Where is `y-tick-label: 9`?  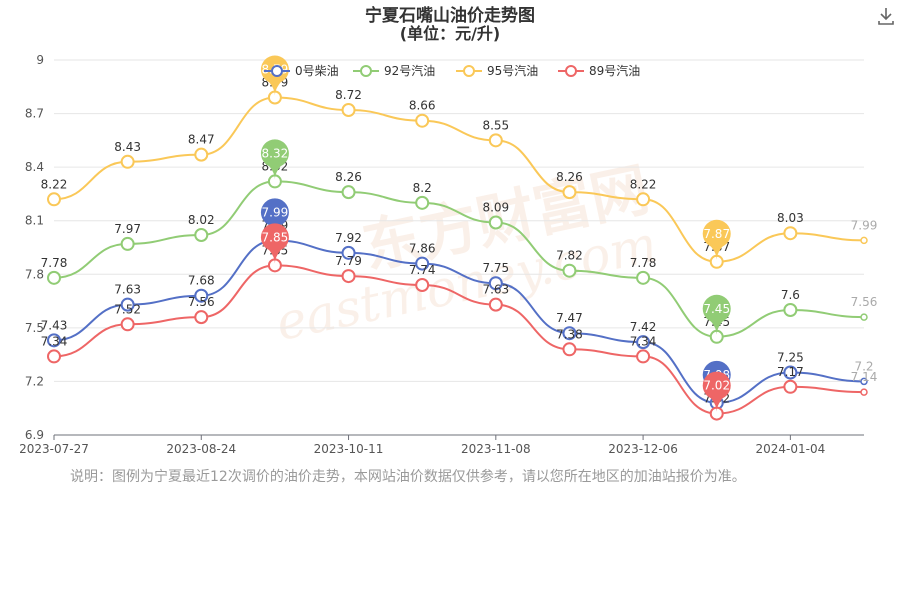 y-tick-label: 9 is located at coordinates (40, 60).